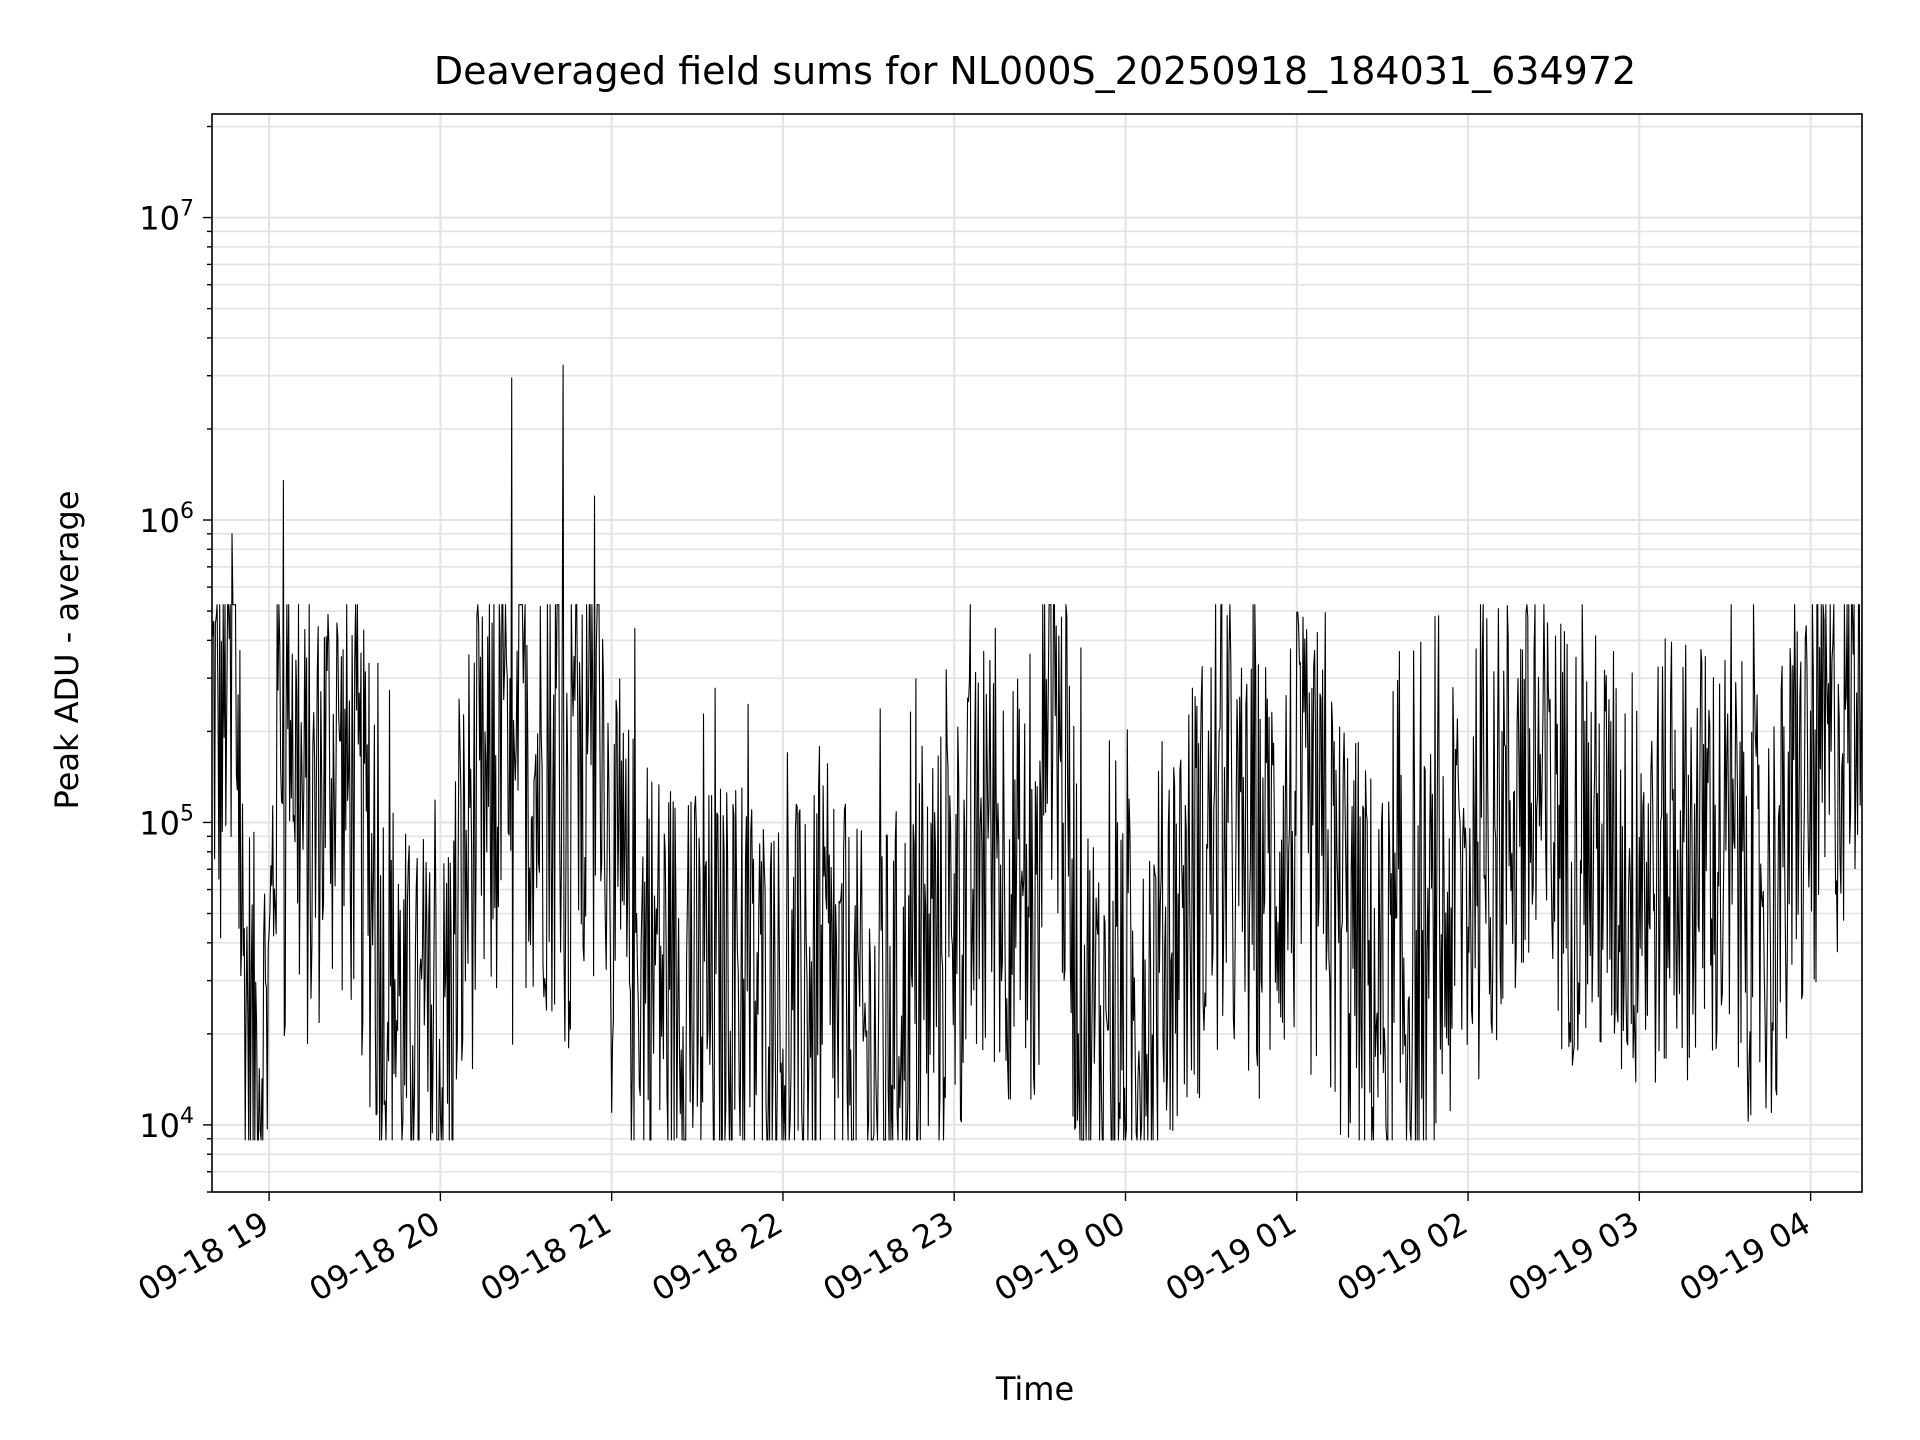  What do you see at coordinates (546, 1256) in the screenshot?
I see `x-tick-label: 09-18 21` at bounding box center [546, 1256].